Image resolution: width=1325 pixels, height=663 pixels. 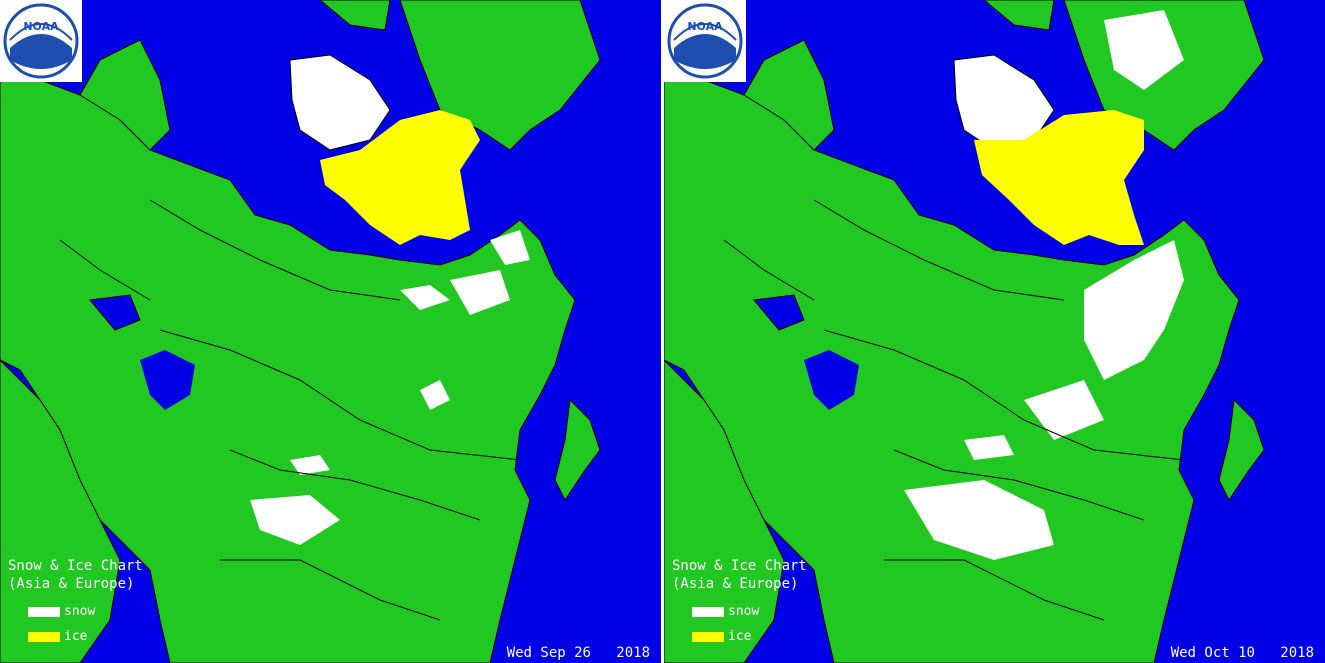 What do you see at coordinates (578, 653) in the screenshot?
I see `date-label: Wed Sep 26 2018` at bounding box center [578, 653].